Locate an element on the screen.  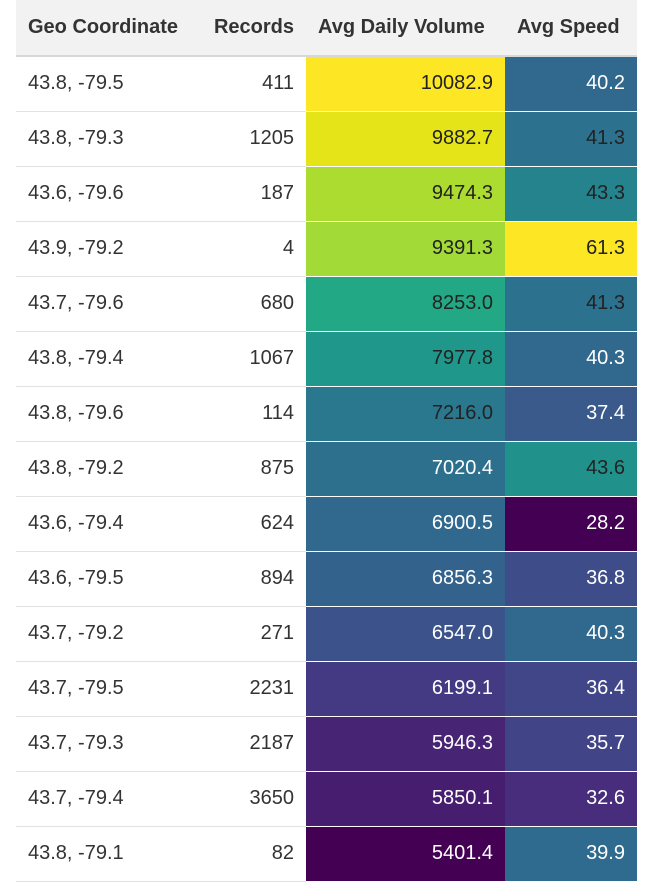
cell-avg-daily-volume: 9474.3 is located at coordinates (405, 194).